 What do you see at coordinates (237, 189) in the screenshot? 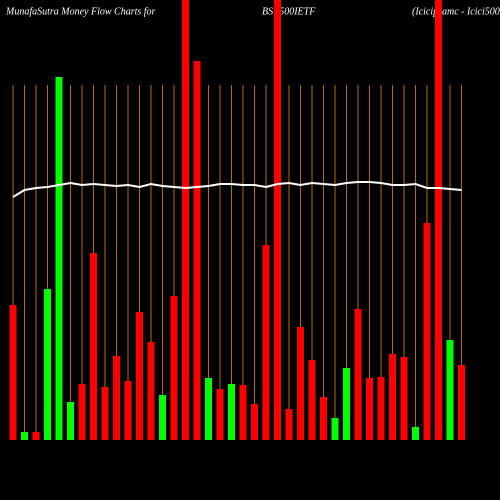
I see `money-flow-line` at bounding box center [237, 189].